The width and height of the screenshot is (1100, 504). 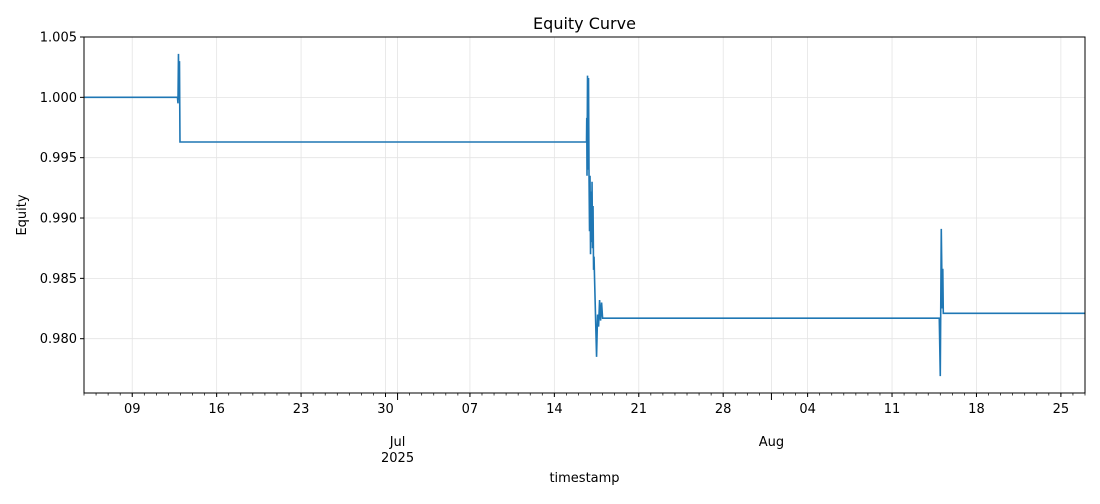 I want to click on x-tick-label: 23, so click(x=301, y=409).